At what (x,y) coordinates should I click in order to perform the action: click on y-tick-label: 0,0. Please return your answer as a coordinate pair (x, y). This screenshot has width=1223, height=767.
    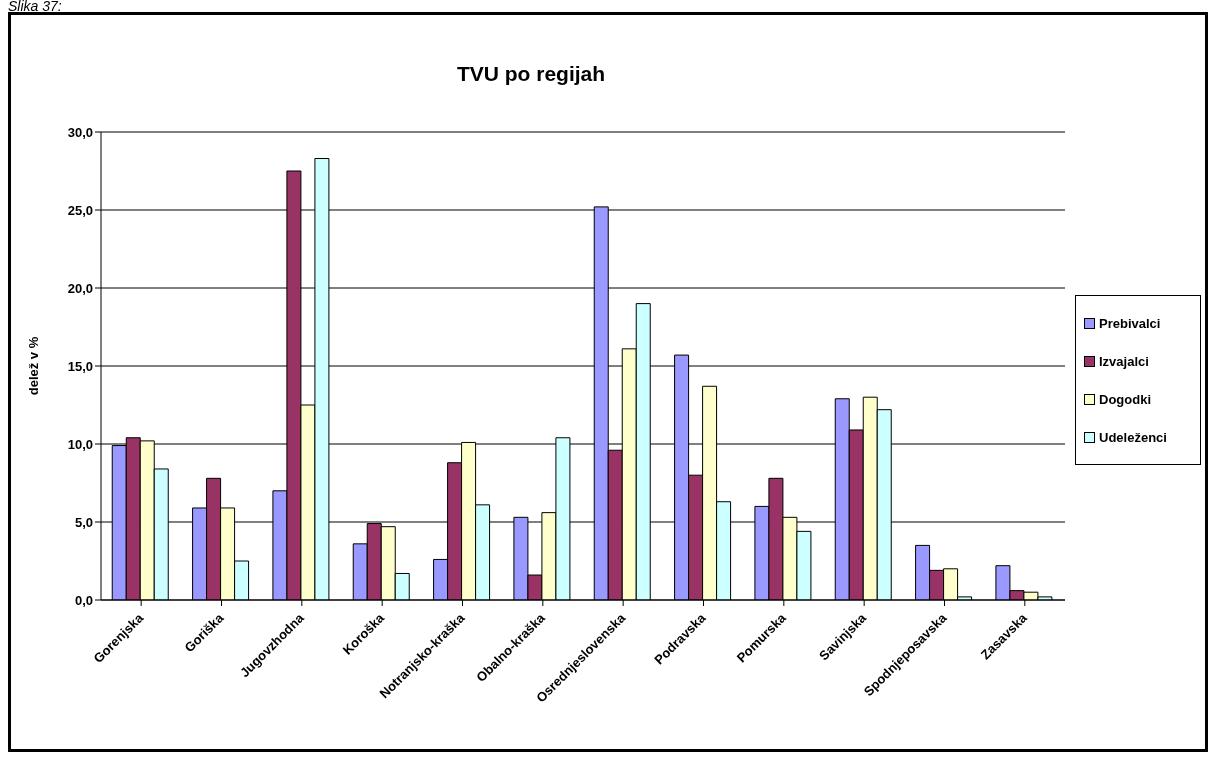
    Looking at the image, I should click on (83, 600).